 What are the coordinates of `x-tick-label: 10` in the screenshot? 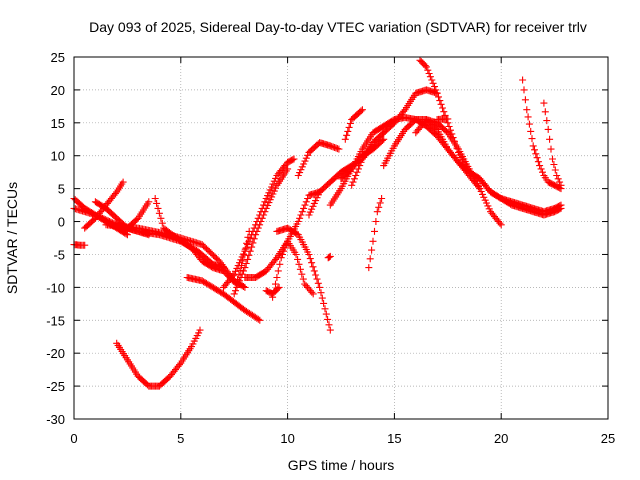 It's located at (287, 438).